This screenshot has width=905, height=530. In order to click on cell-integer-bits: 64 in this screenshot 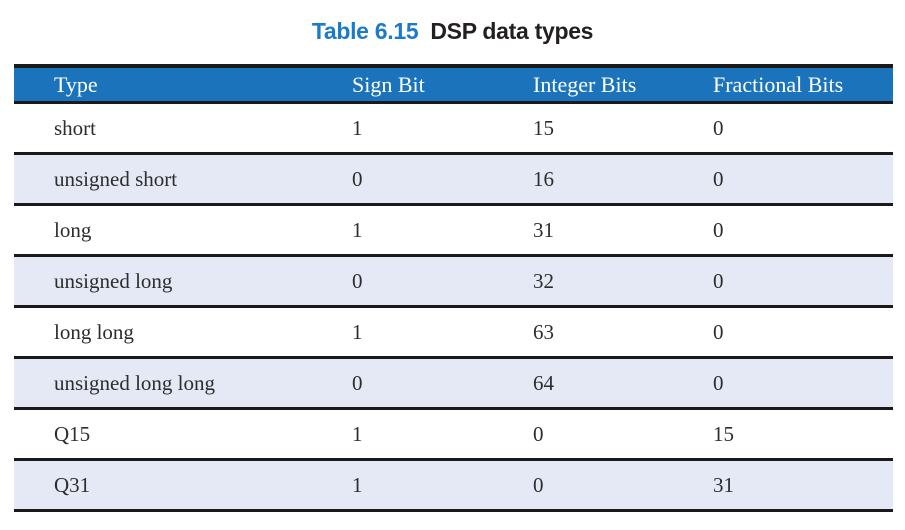, I will do `click(623, 383)`.